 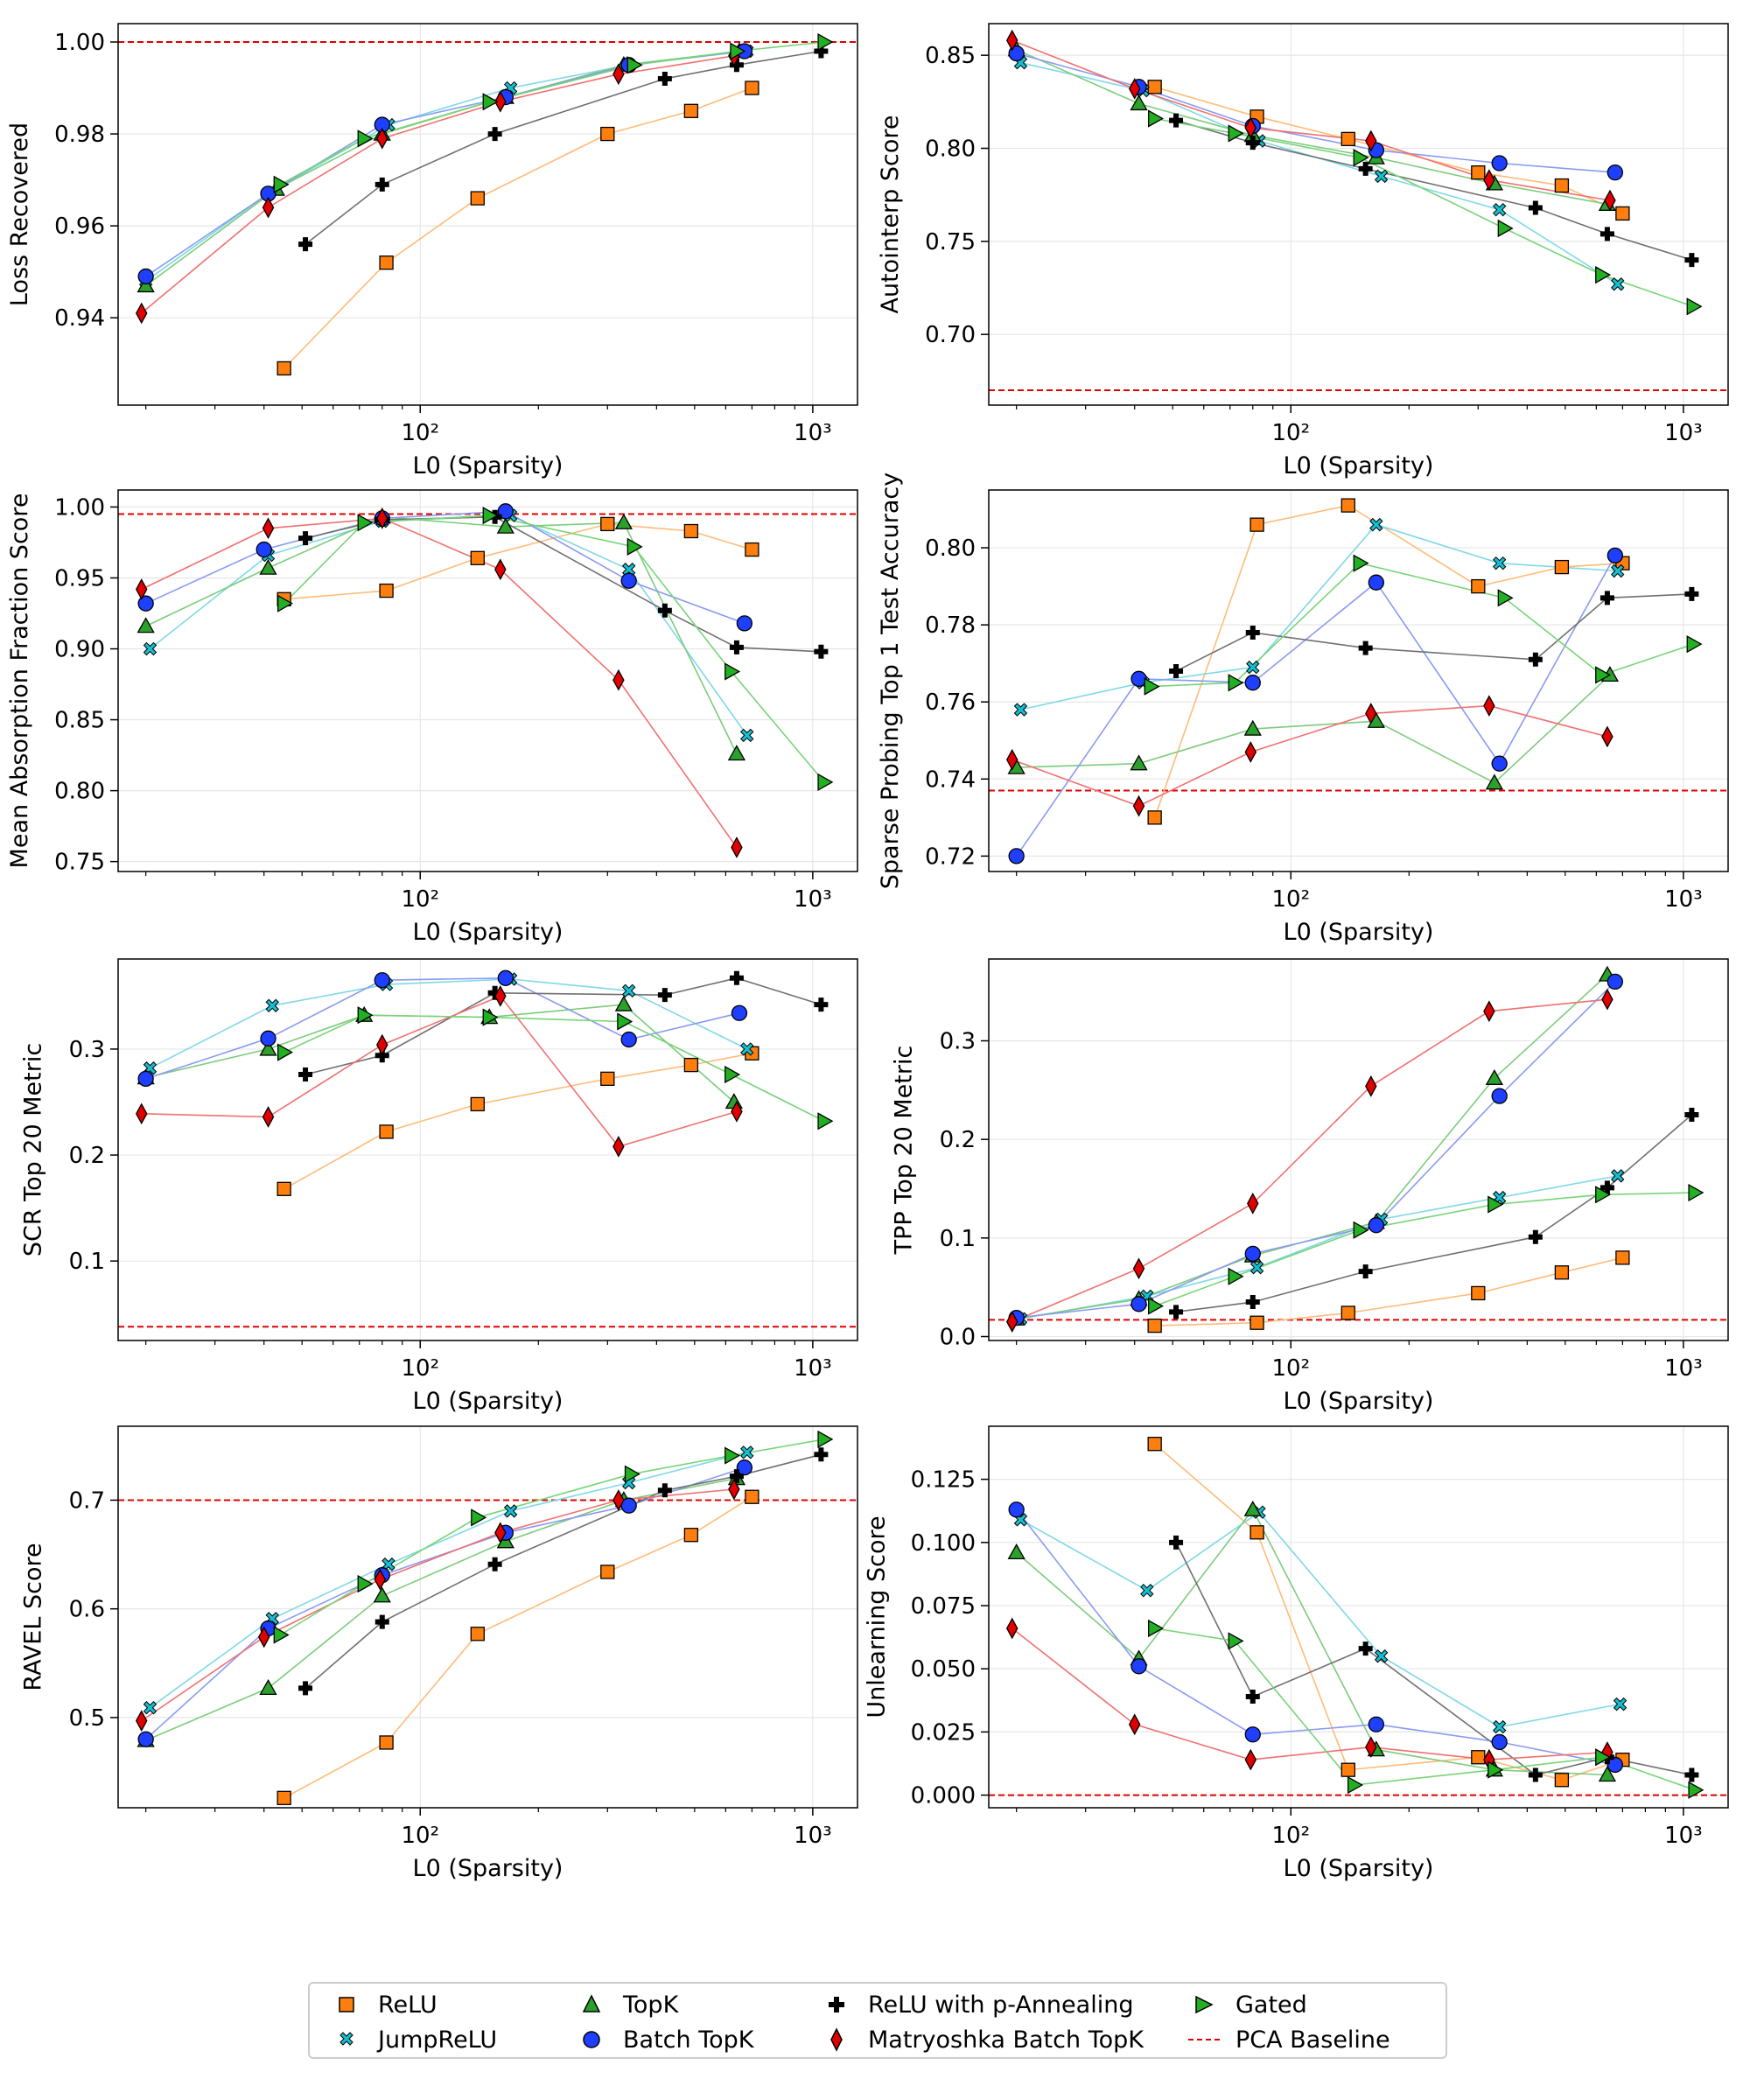 What do you see at coordinates (1287, 2039) in the screenshot?
I see `legend-item-pca-baseline: PCA Baseline` at bounding box center [1287, 2039].